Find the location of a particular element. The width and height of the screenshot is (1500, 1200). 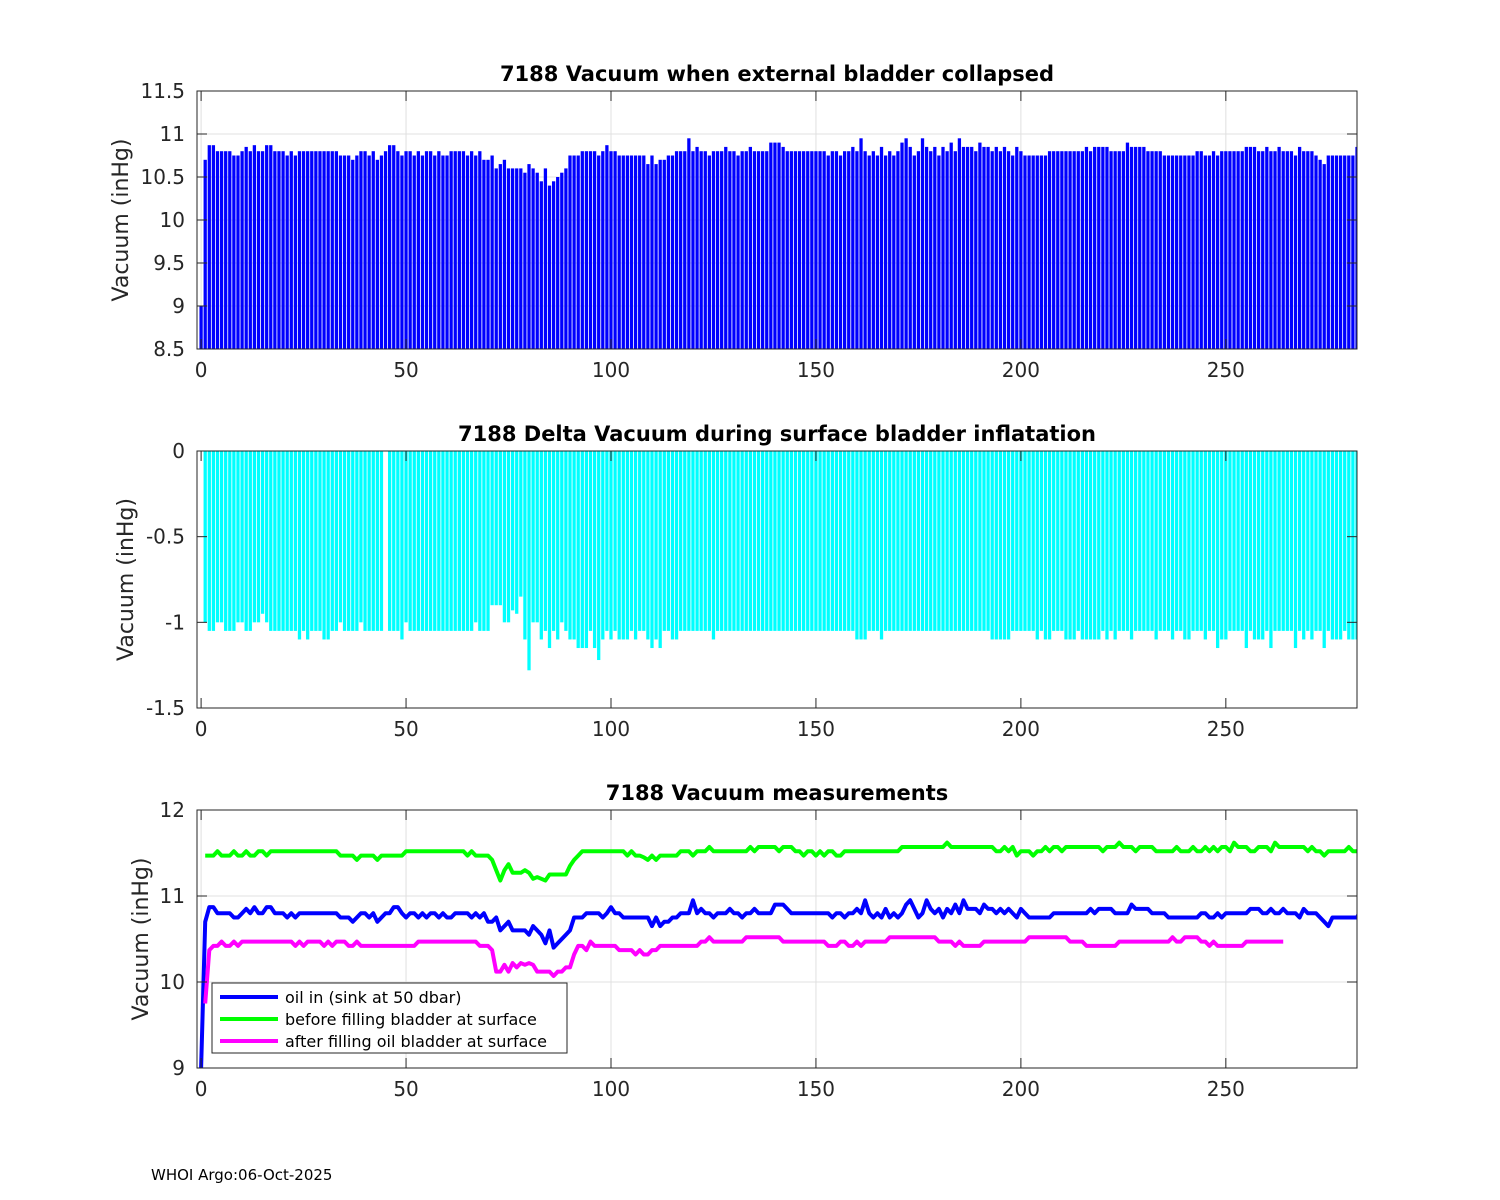

x-tick-label: 0 is located at coordinates (201, 729).